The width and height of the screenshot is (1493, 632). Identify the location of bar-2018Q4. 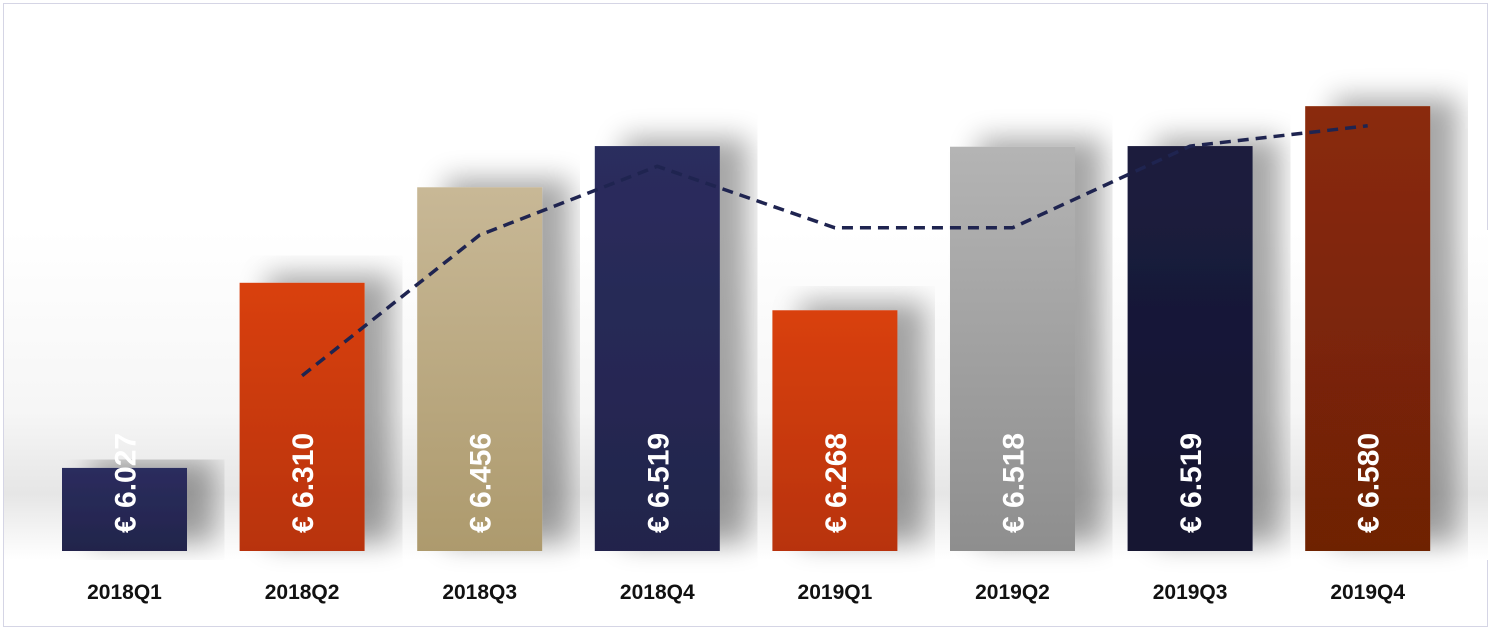
(657, 348).